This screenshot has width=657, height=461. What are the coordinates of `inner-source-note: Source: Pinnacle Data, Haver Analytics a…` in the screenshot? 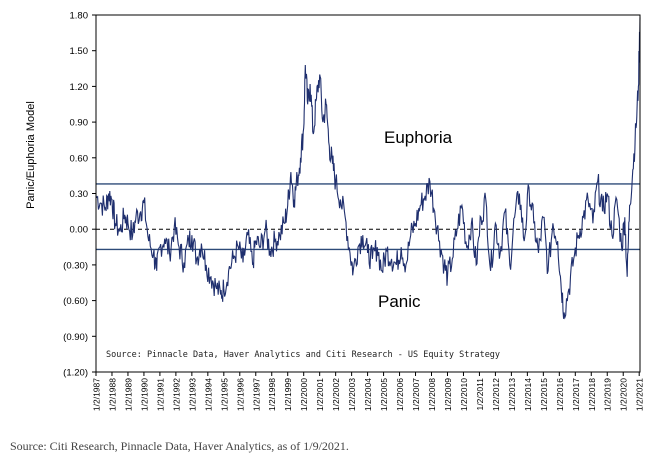 It's located at (303, 355).